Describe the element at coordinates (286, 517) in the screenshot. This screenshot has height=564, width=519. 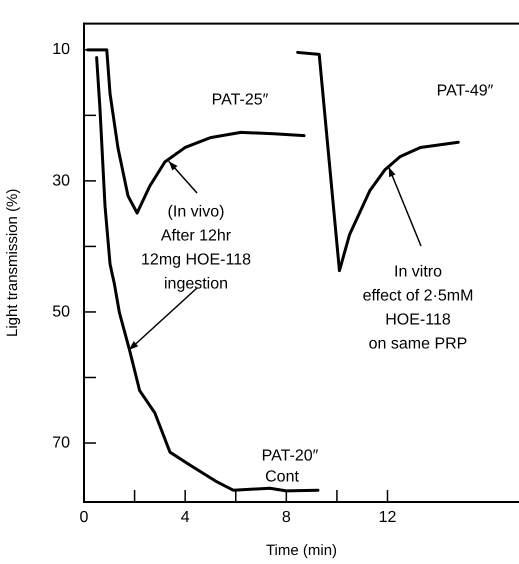
I see `x-tick-label: 8` at that location.